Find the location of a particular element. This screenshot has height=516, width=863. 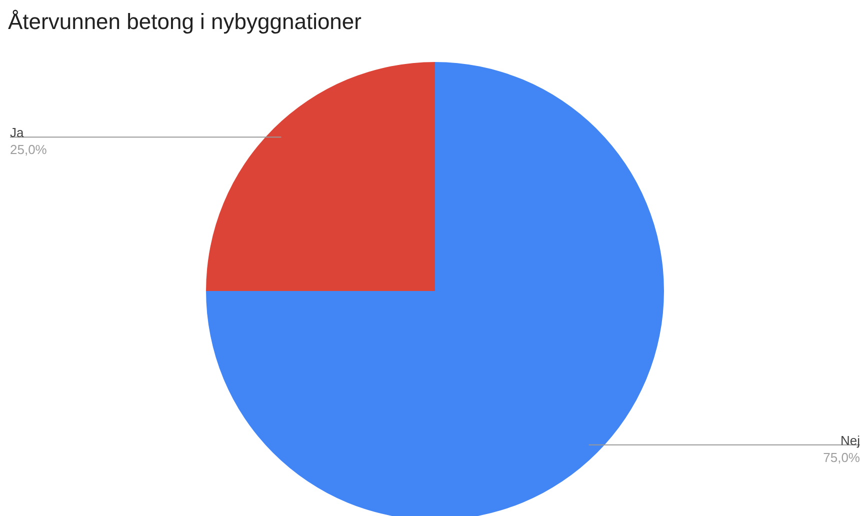

chart-title: Återvunnen betong i nybyggnationer is located at coordinates (185, 21).